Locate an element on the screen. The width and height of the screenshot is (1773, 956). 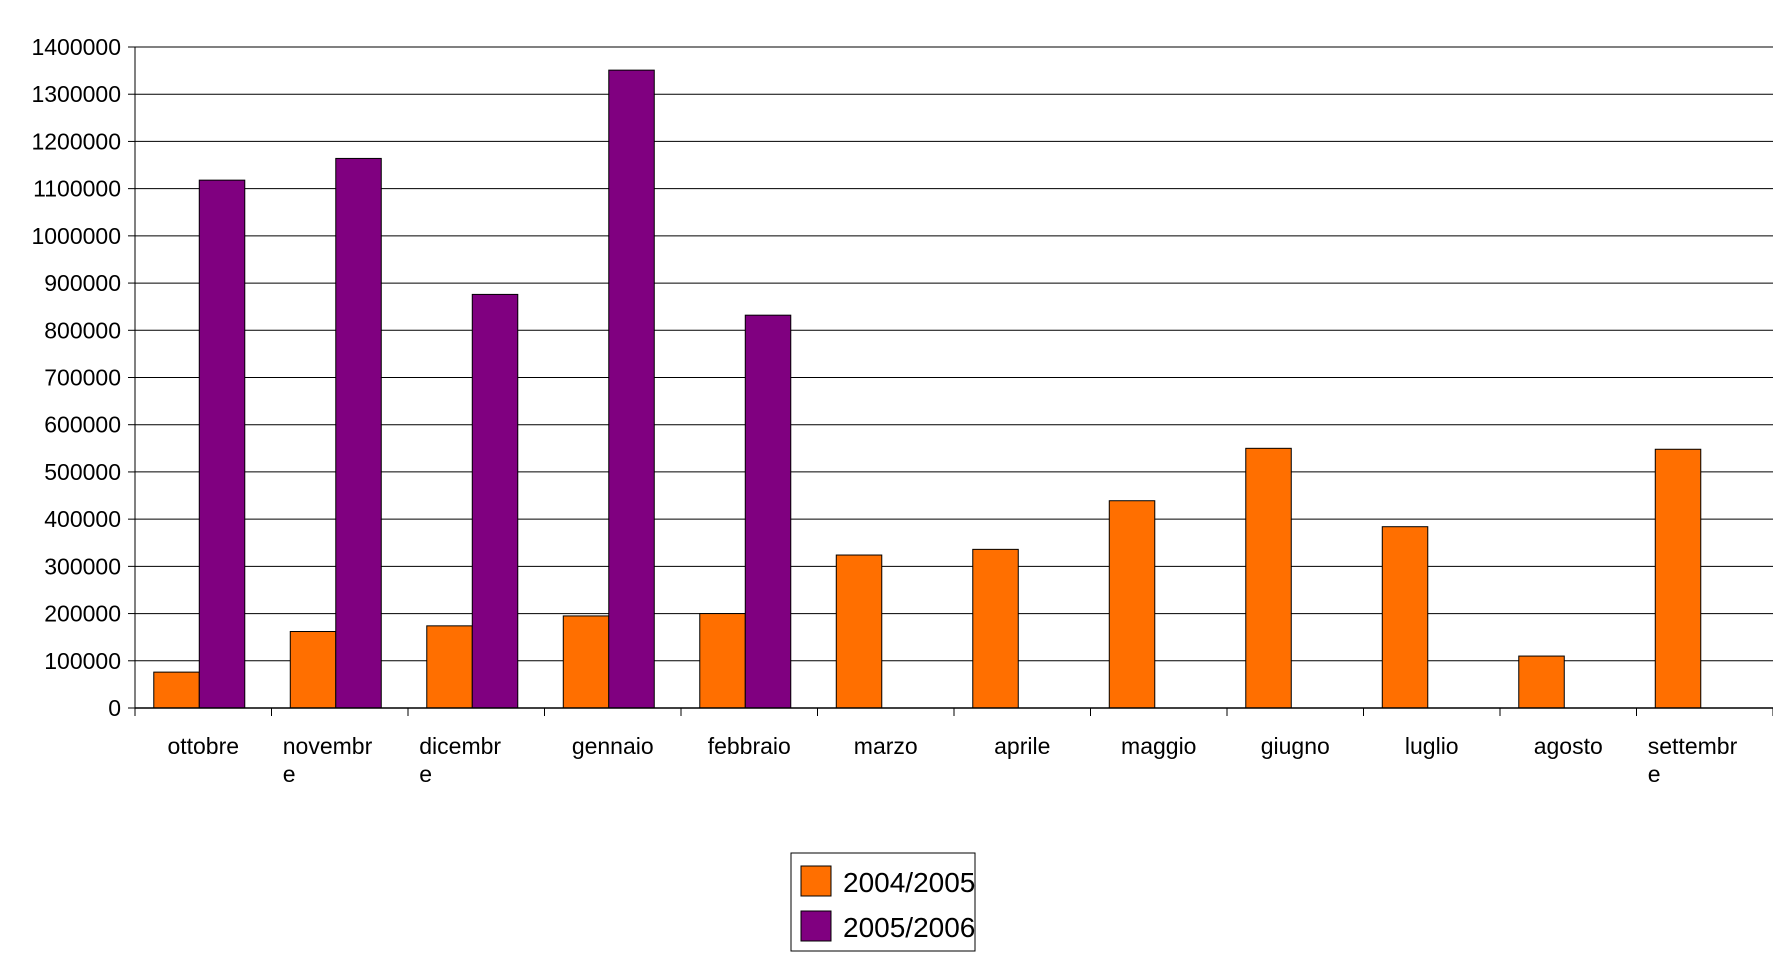
y-tick-label: 0 is located at coordinates (114, 708).